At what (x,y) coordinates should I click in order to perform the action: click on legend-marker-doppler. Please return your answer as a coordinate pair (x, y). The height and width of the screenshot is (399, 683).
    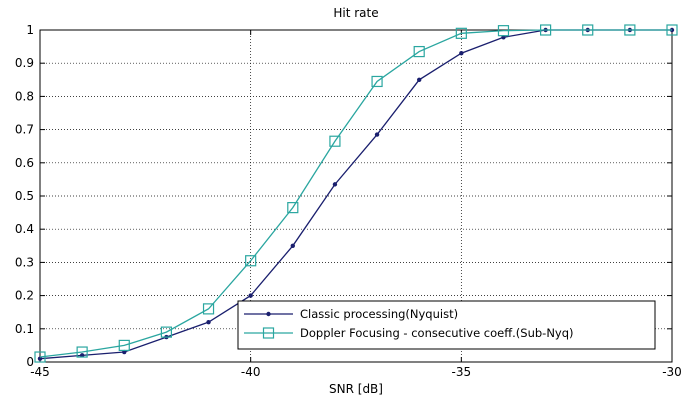
    Looking at the image, I should click on (268, 333).